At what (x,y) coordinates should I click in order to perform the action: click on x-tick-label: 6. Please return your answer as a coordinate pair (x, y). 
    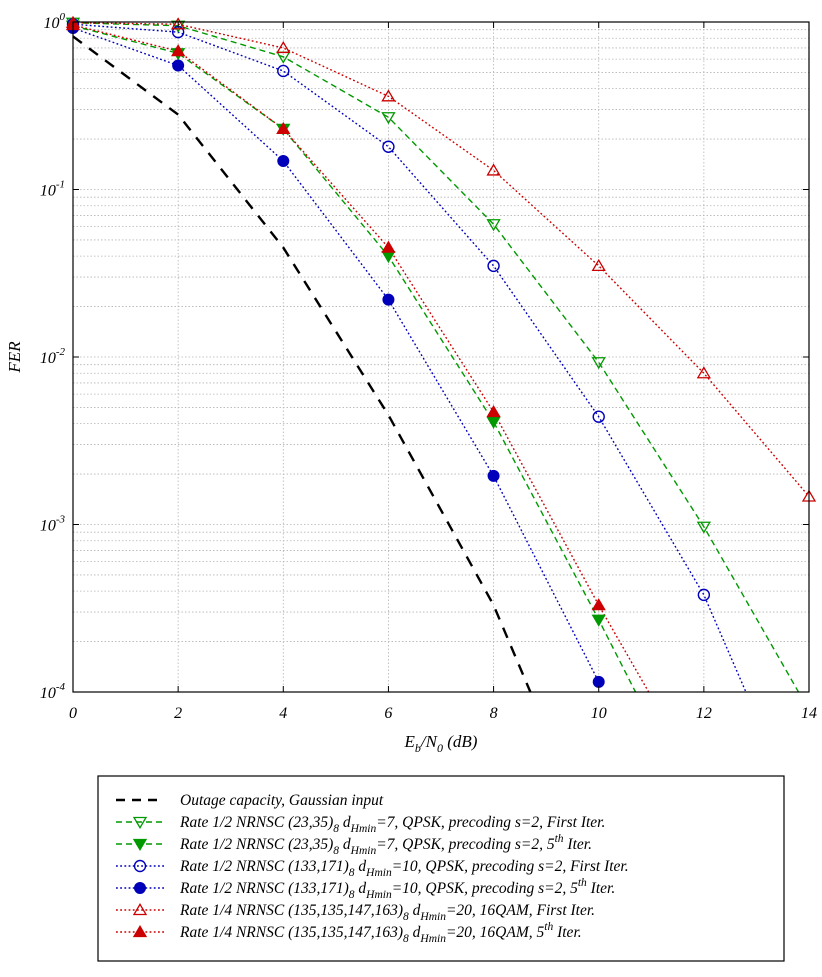
    Looking at the image, I should click on (388, 713).